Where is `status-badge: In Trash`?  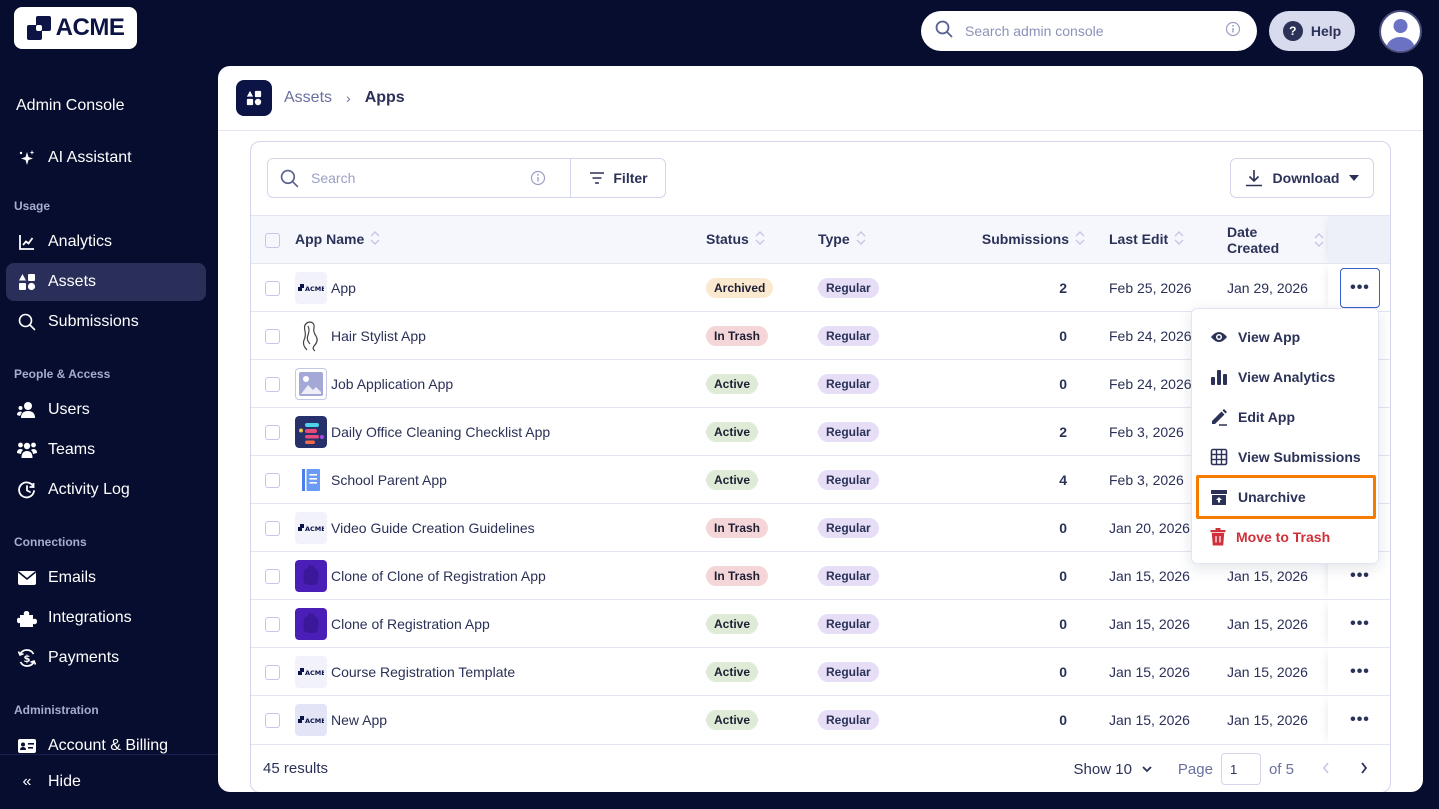 status-badge: In Trash is located at coordinates (737, 575).